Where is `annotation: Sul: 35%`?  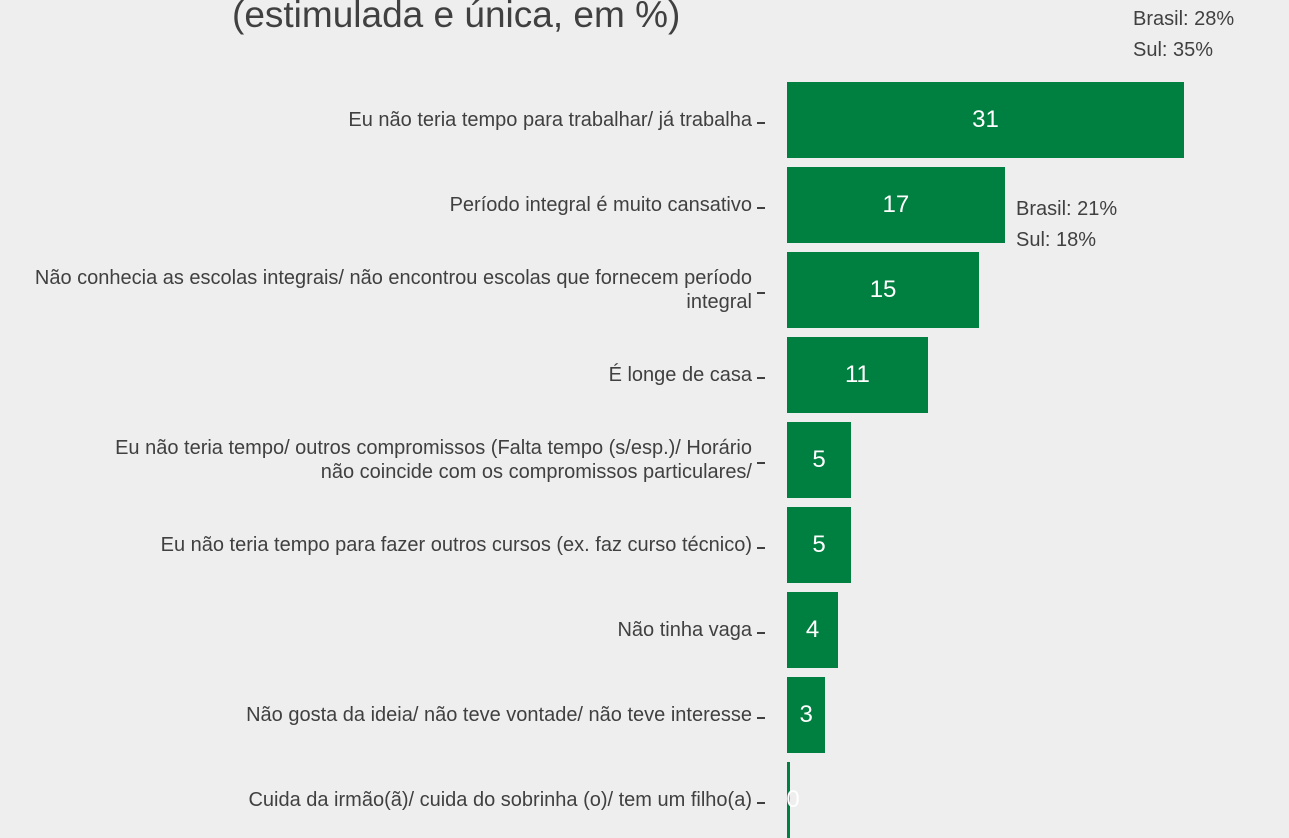
annotation: Sul: 35% is located at coordinates (1173, 50).